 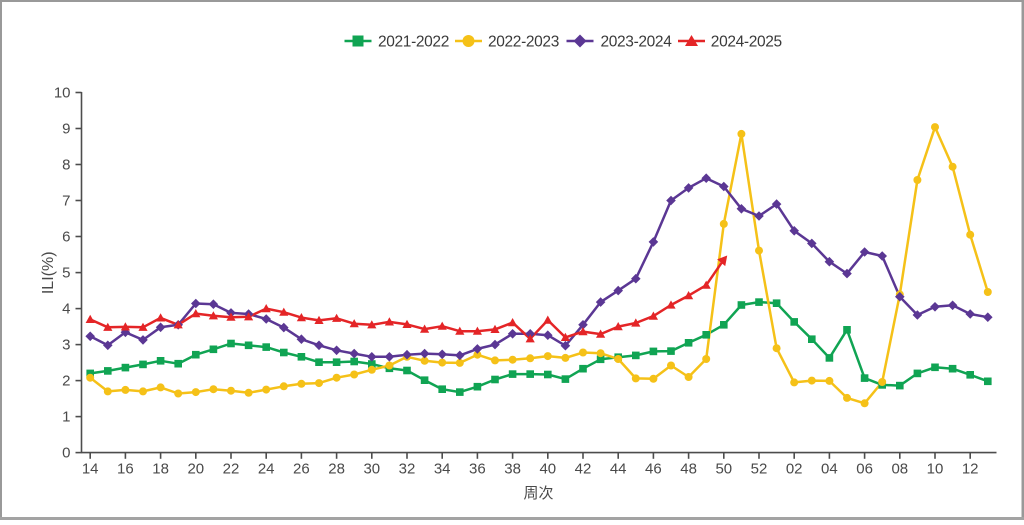 I want to click on svg-text: 14, so click(x=90, y=469).